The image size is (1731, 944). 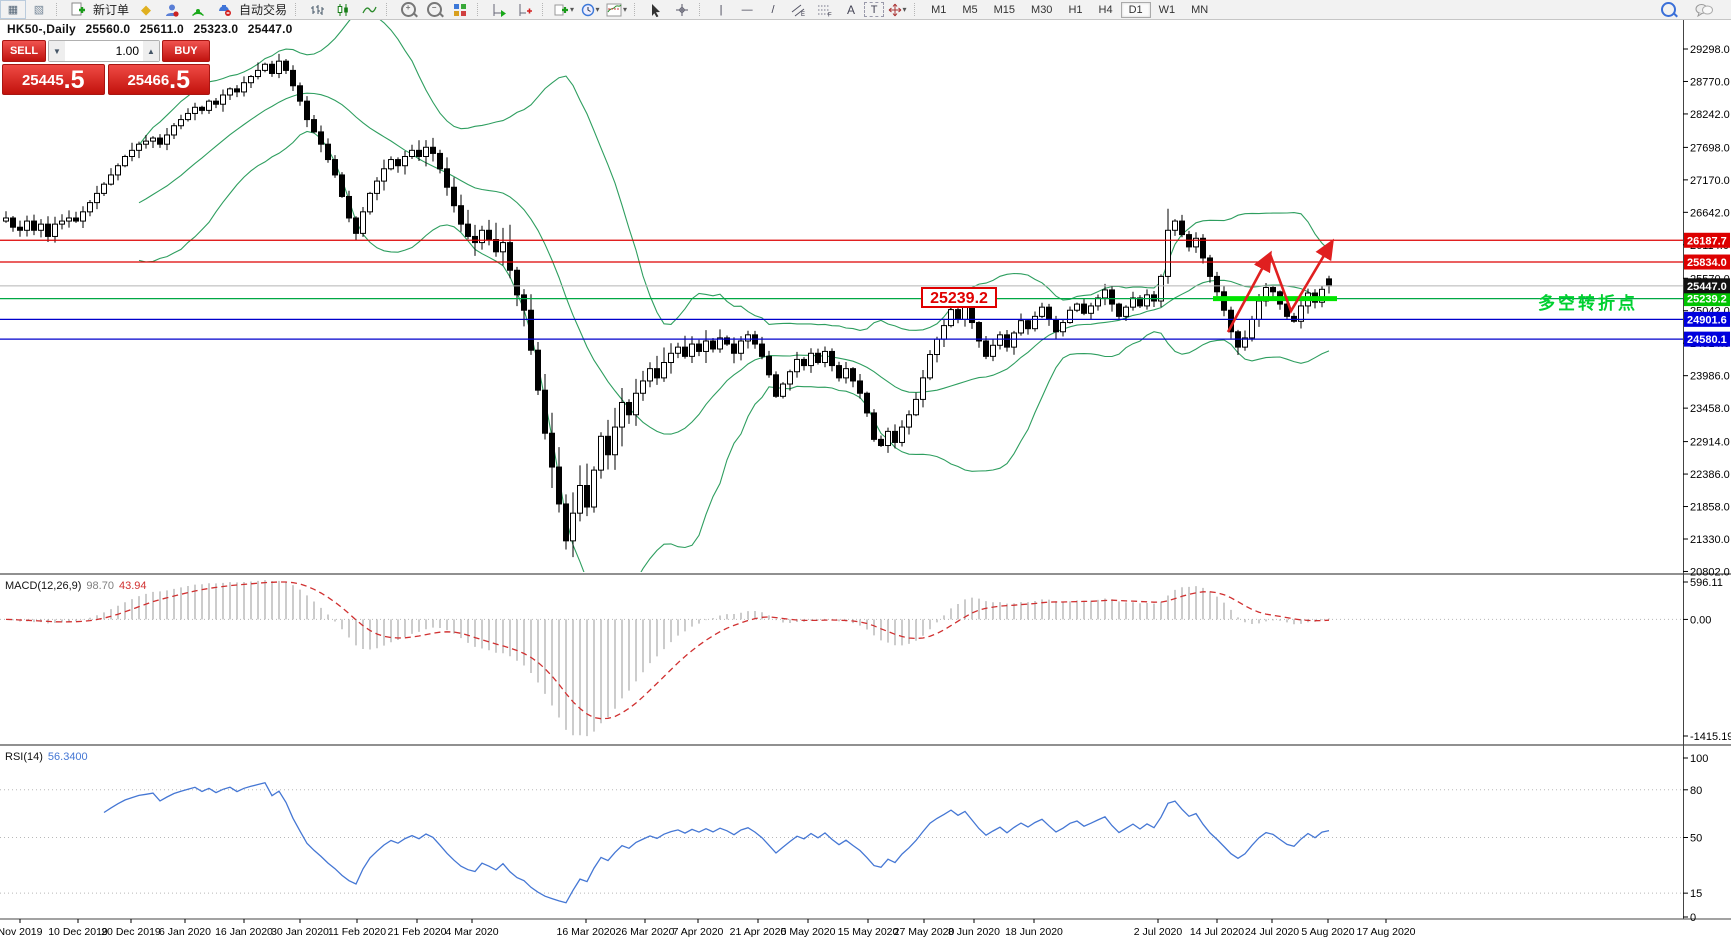 What do you see at coordinates (803, 14) in the screenshot?
I see `svg-text: E` at bounding box center [803, 14].